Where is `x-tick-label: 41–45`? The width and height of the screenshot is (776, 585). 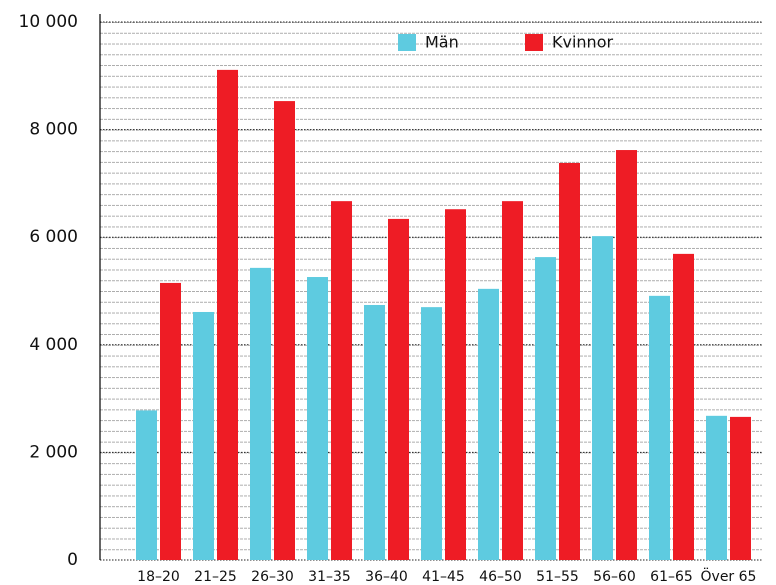
x-tick-label: 41–45 is located at coordinates (443, 577).